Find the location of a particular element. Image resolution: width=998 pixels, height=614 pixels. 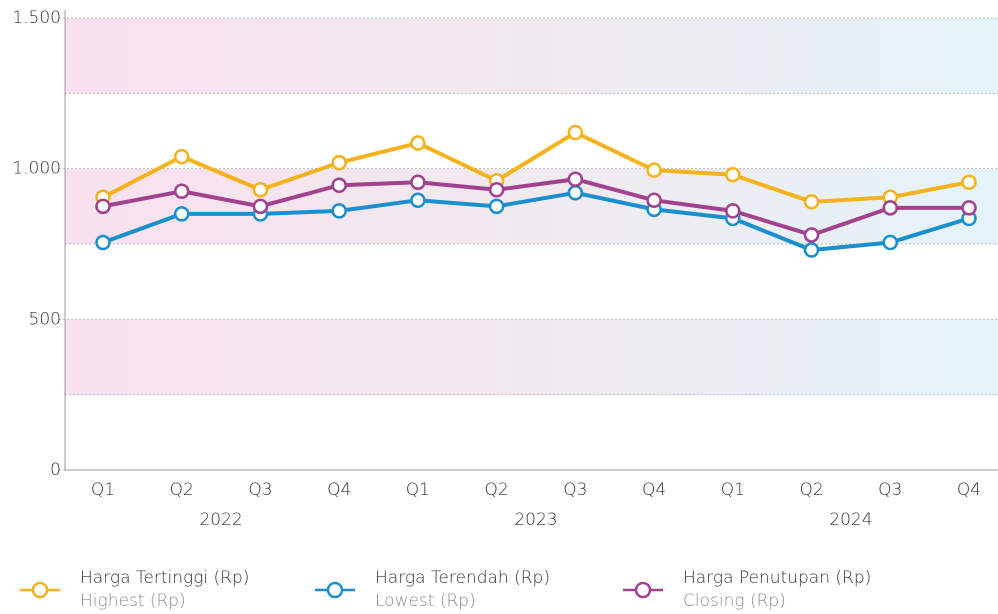

legend-label: Harga Terendah (Rp) is located at coordinates (462, 578).